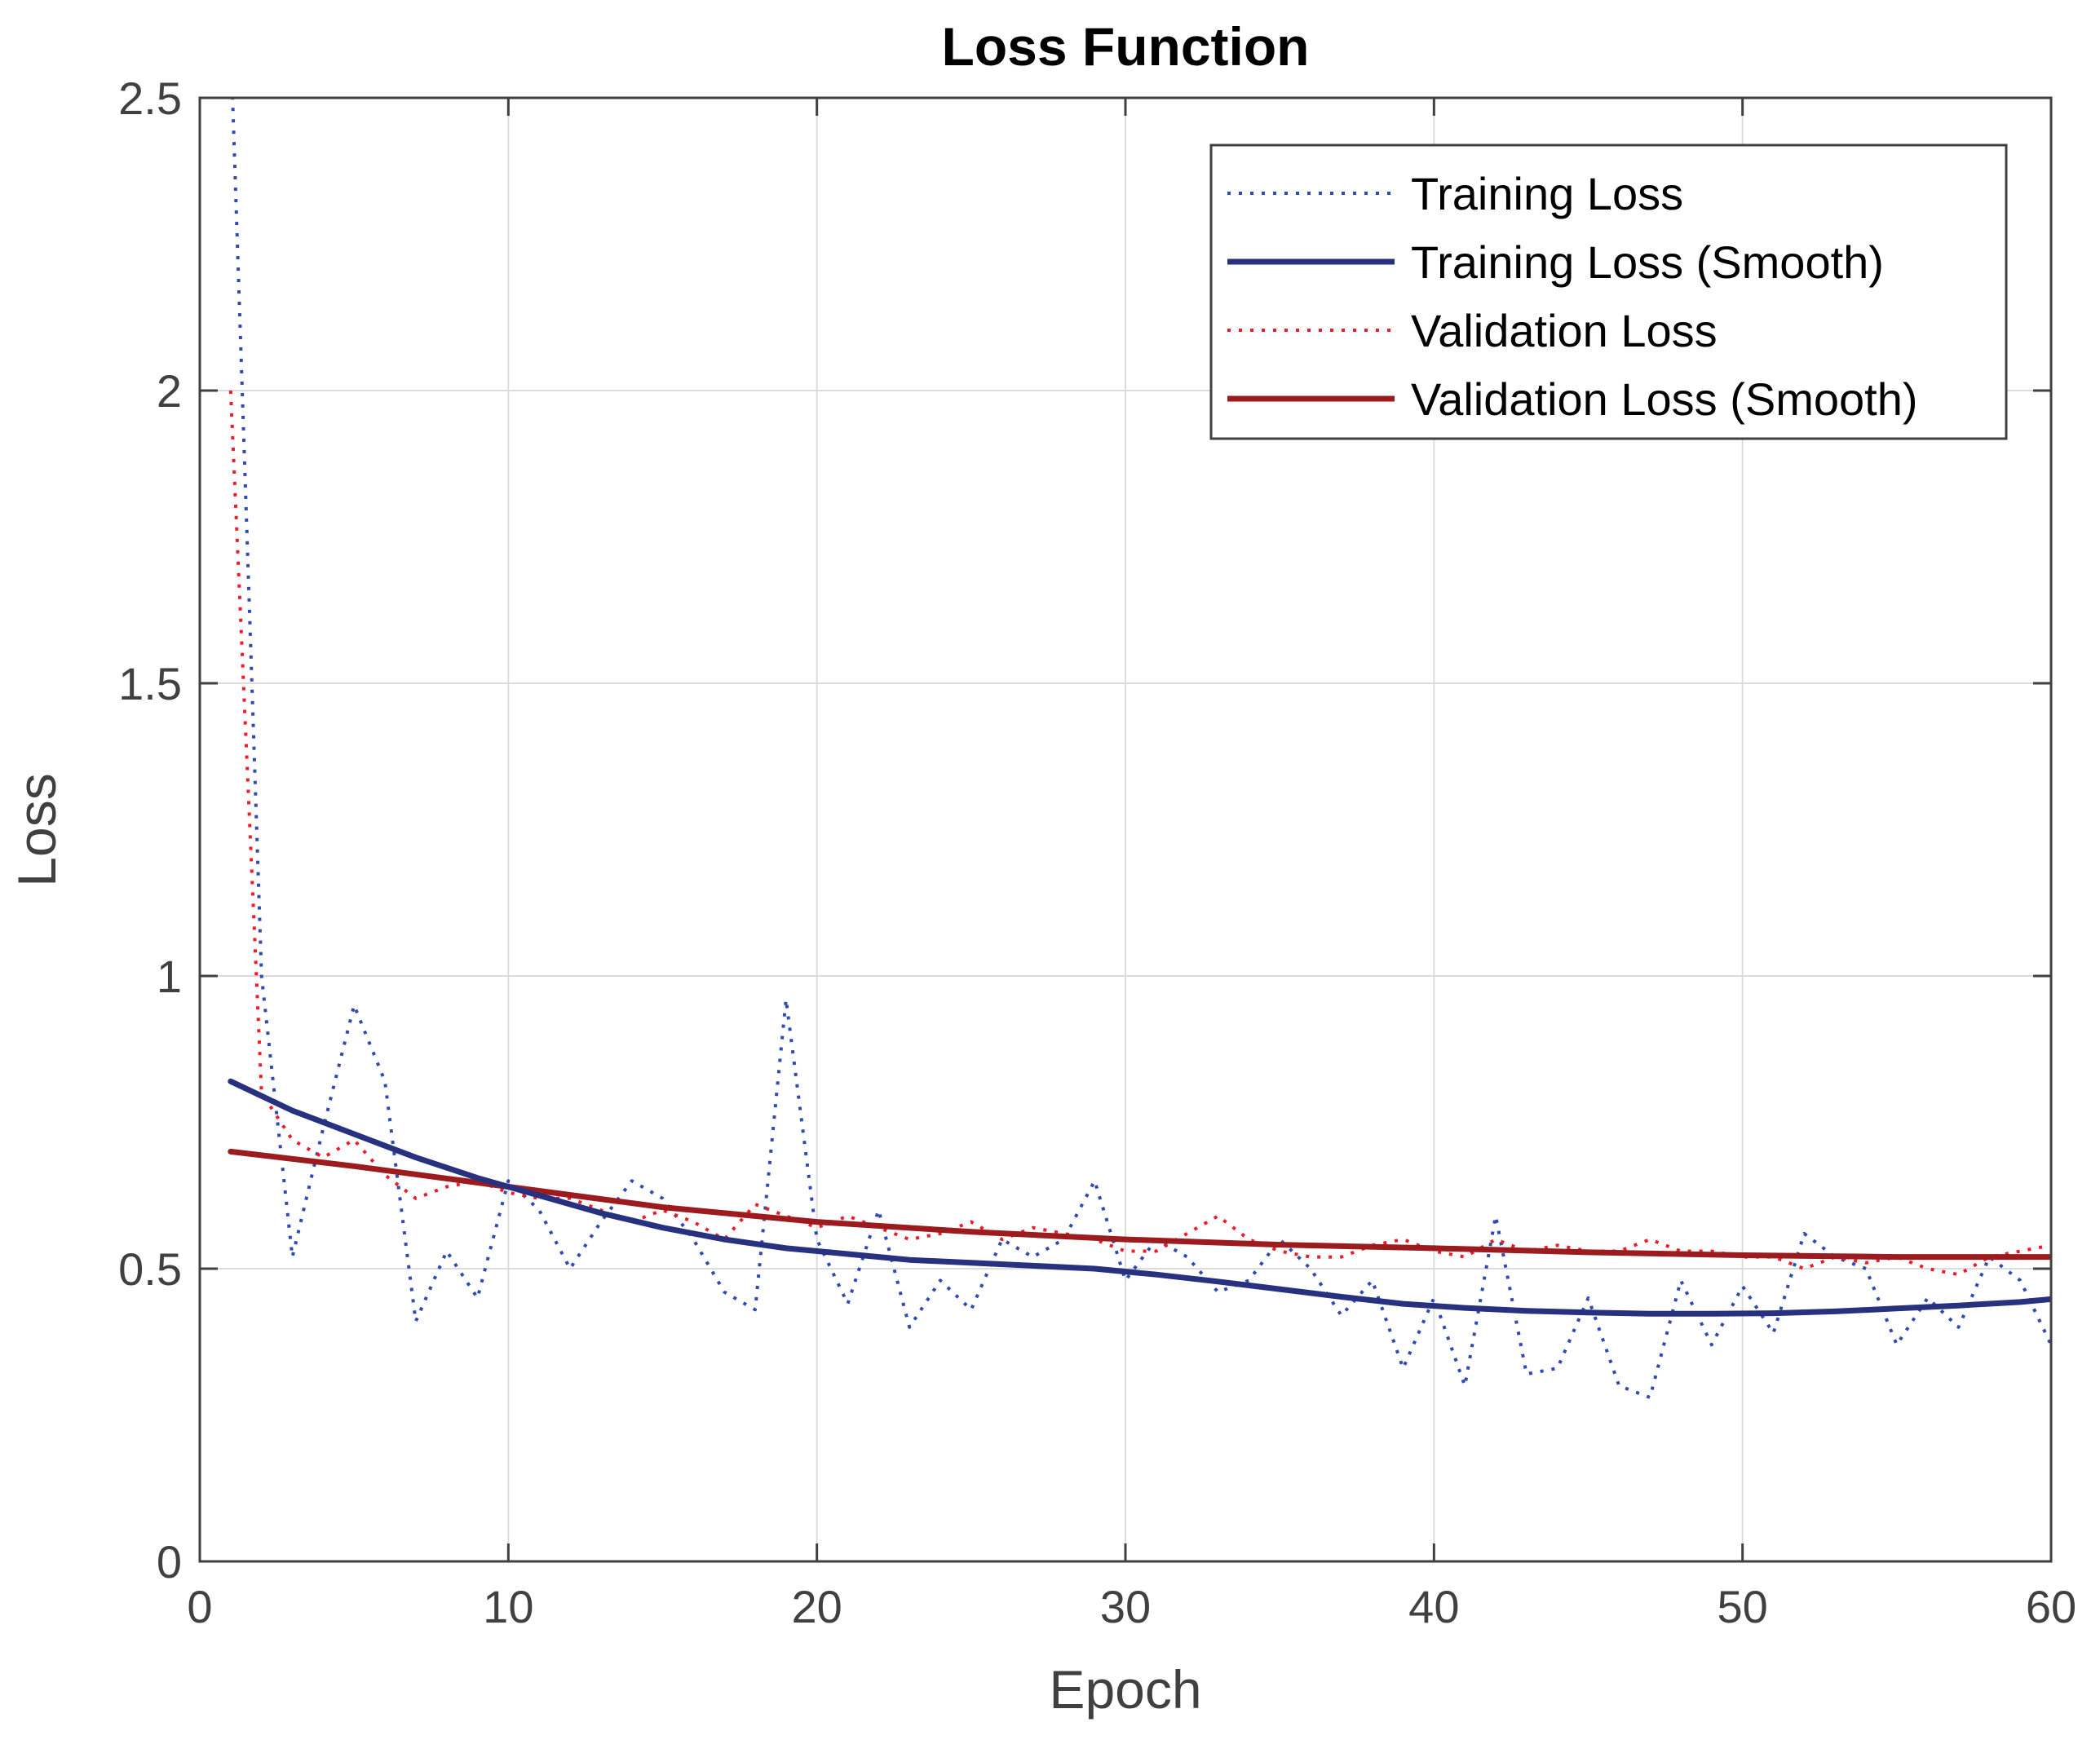 Image resolution: width=2100 pixels, height=1753 pixels. What do you see at coordinates (1647, 262) in the screenshot?
I see `legend-label-training-loss-smooth: Training Loss (Smooth)` at bounding box center [1647, 262].